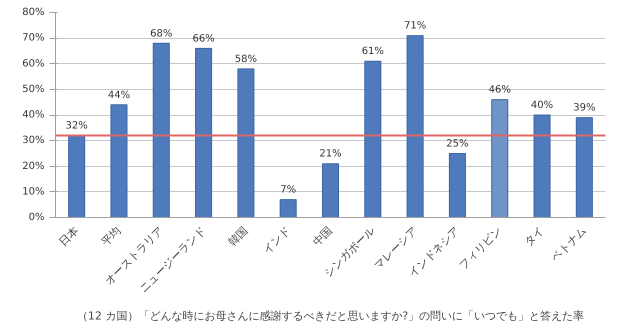 This screenshot has height=327, width=640. I want to click on data-label: 44%, so click(119, 95).